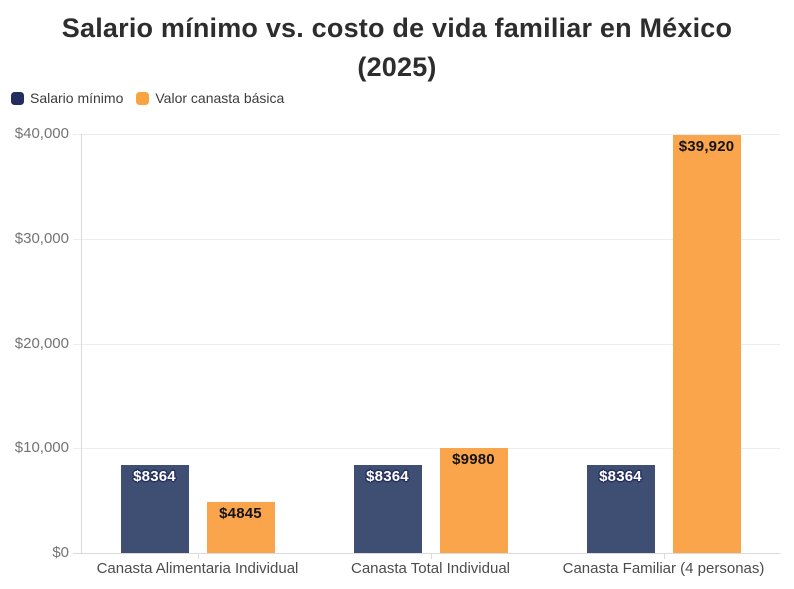  Describe the element at coordinates (663, 568) in the screenshot. I see `x-axis-category-label: Canasta Familiar (4 personas)` at that location.